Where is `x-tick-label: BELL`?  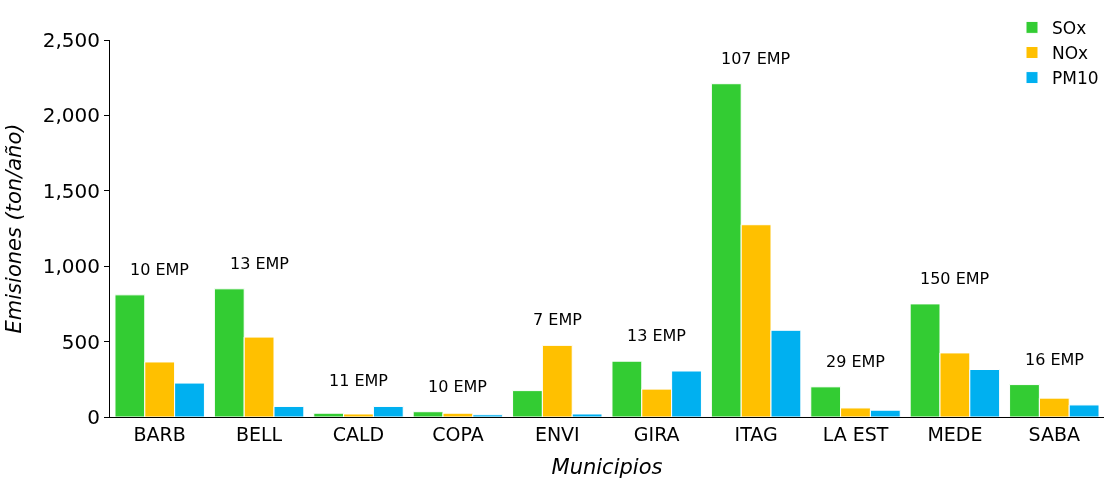 x-tick-label: BELL is located at coordinates (259, 433).